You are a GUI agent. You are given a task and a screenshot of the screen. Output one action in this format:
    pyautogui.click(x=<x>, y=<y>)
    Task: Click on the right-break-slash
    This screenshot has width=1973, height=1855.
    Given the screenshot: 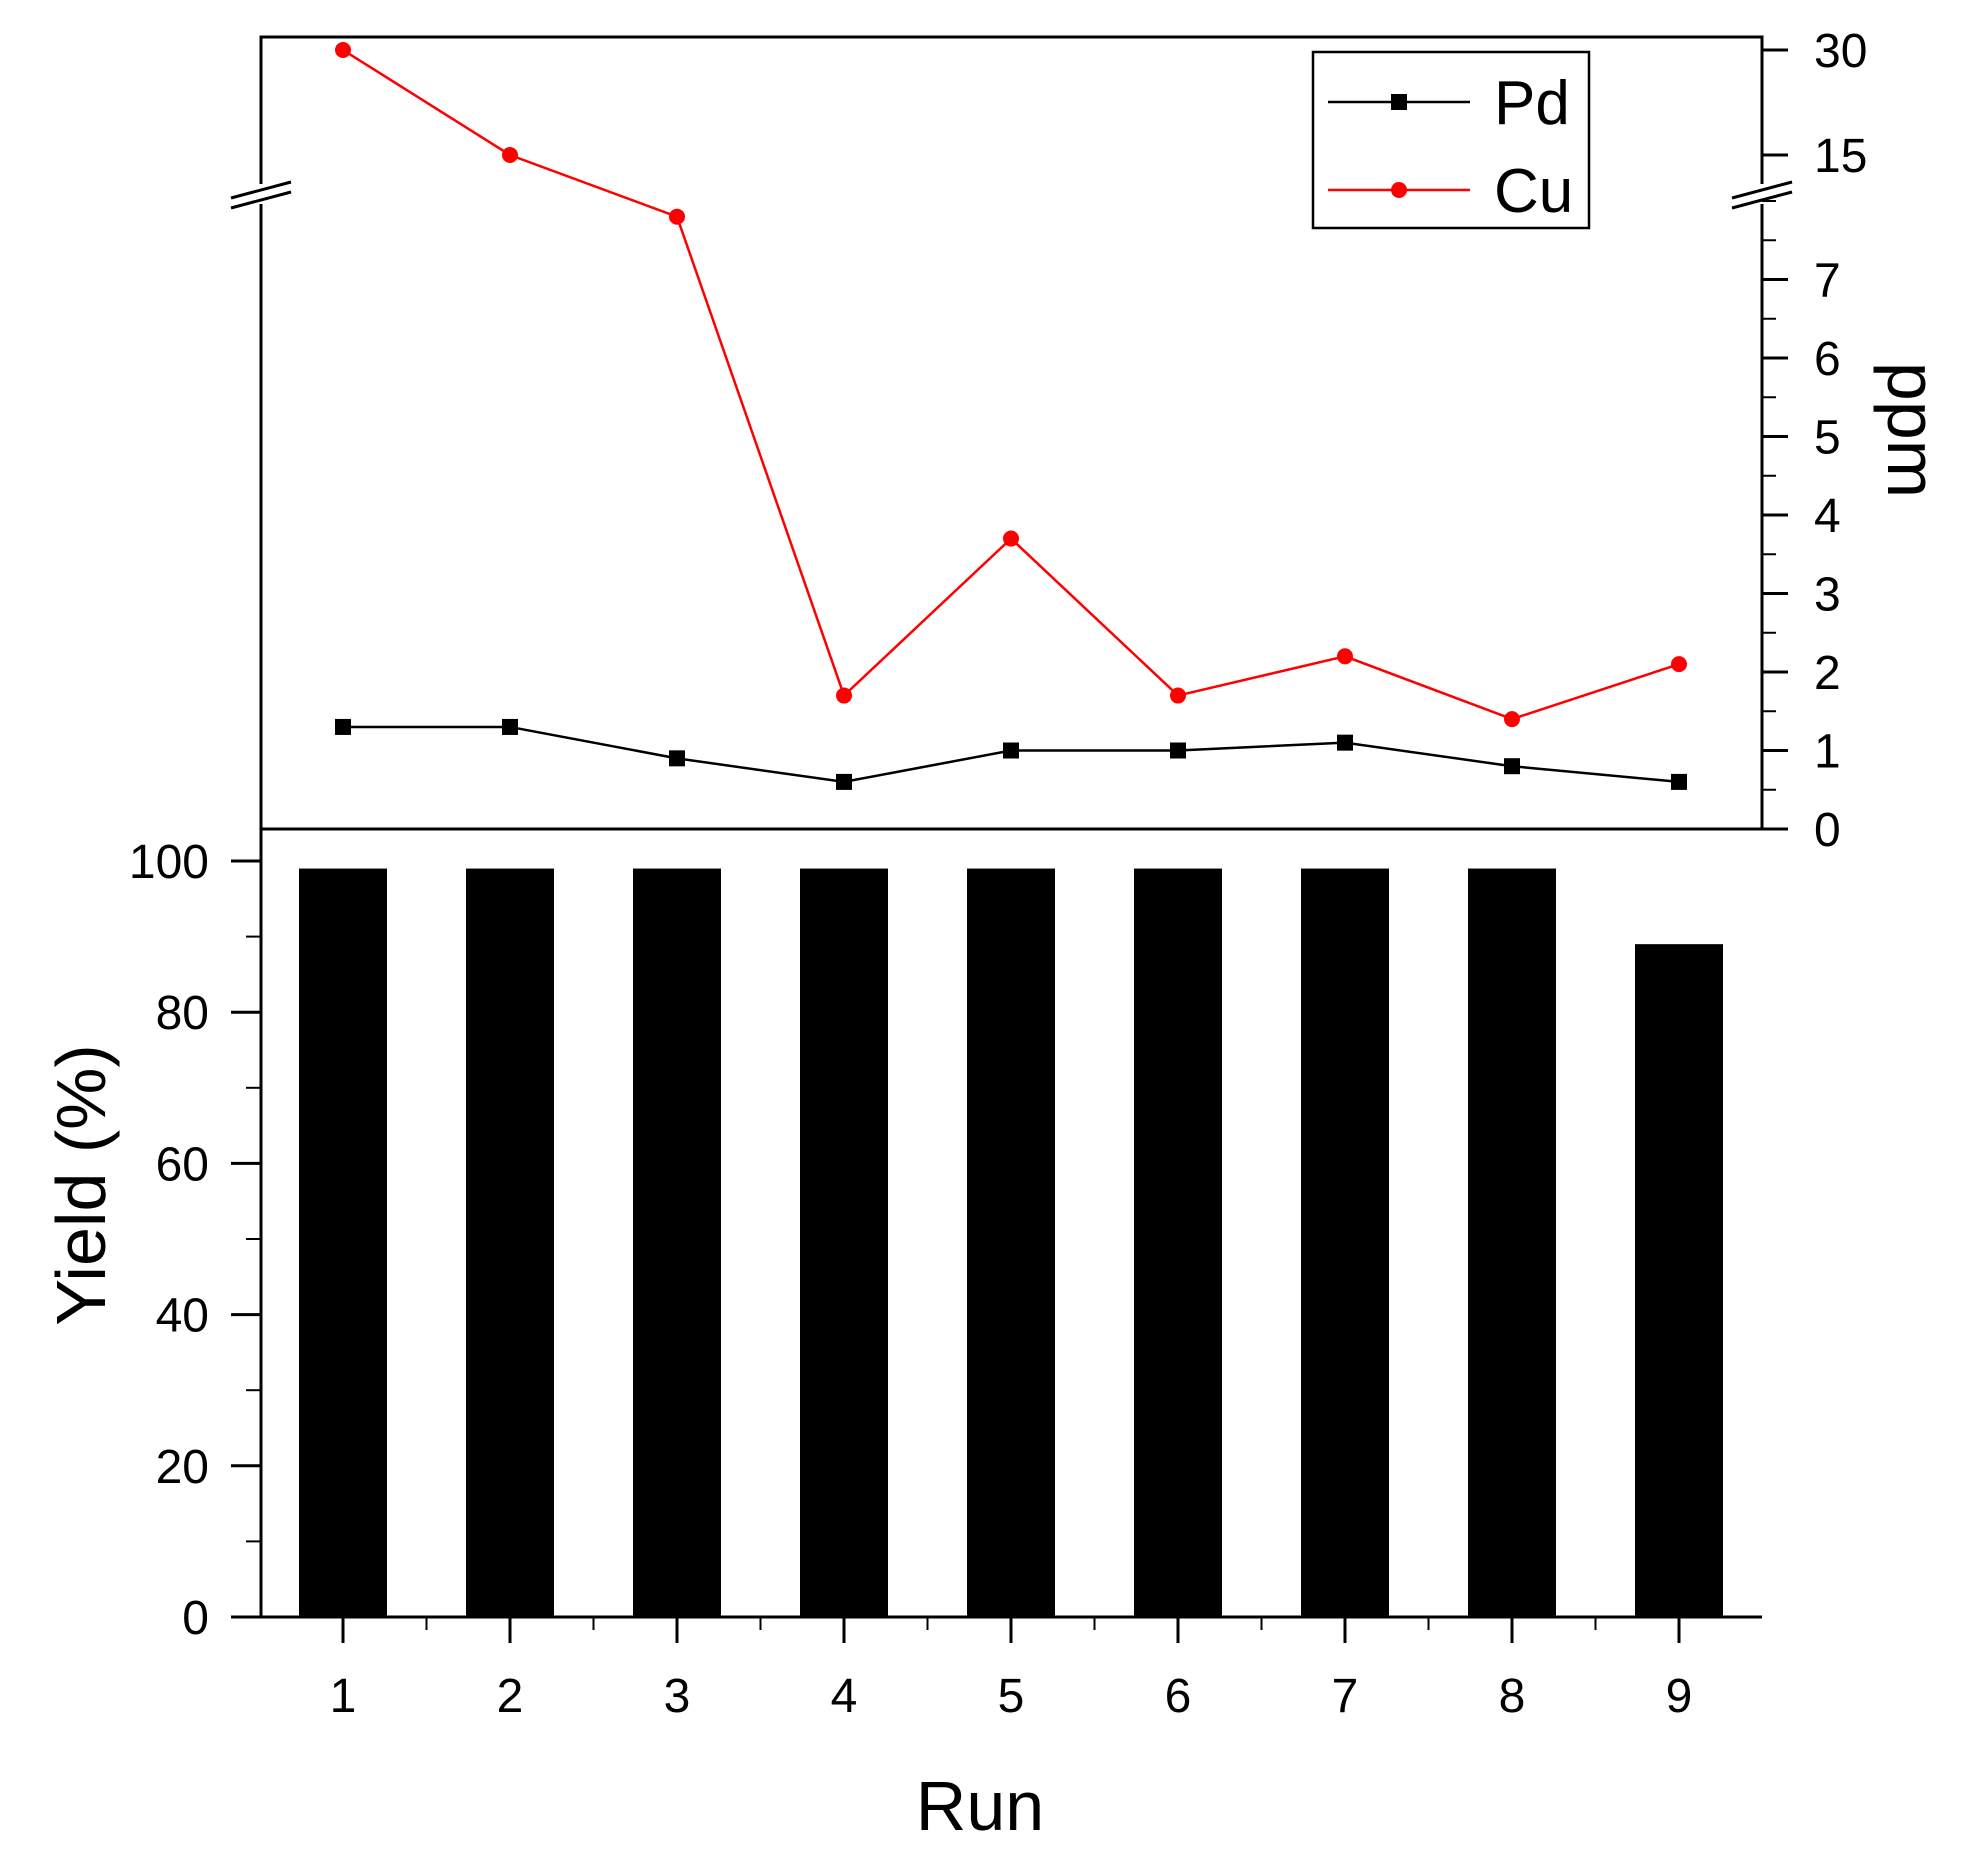 What is the action you would take?
    pyautogui.click(x=1762, y=190)
    